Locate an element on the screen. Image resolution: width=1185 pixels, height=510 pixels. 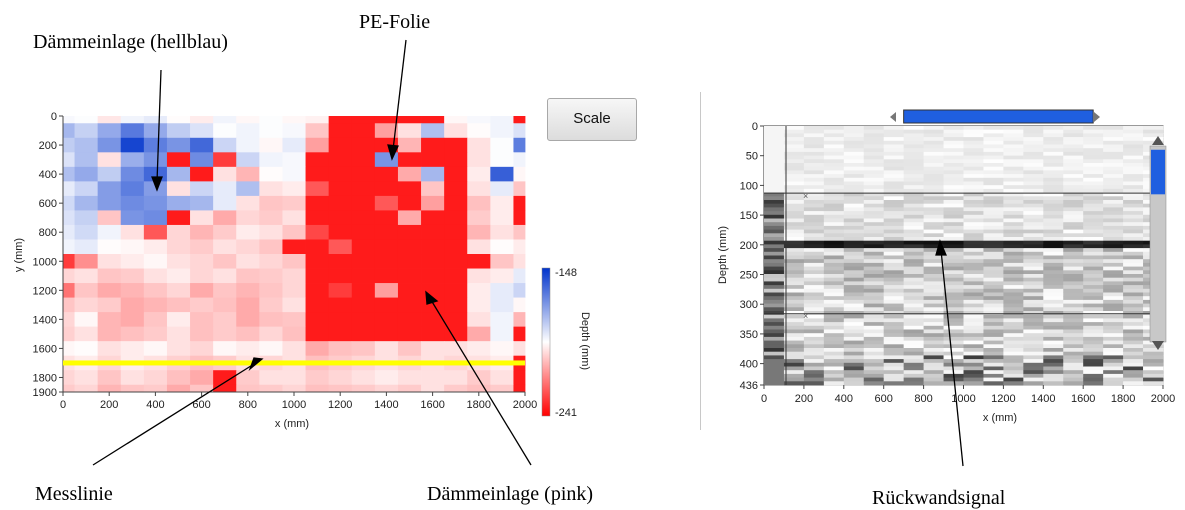
bscan-y-tick-label: 250 is located at coordinates (749, 276).